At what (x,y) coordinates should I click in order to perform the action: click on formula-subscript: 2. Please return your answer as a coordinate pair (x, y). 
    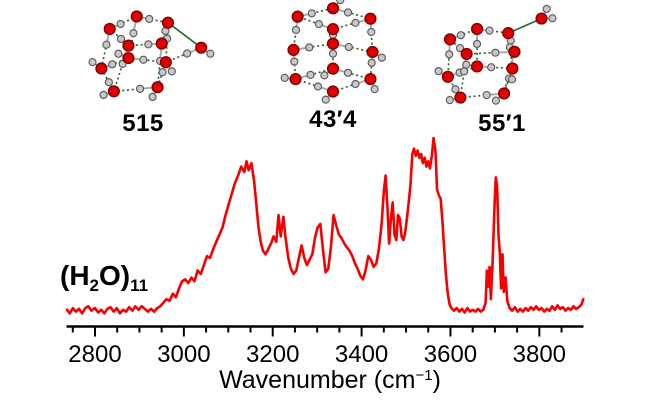
    Looking at the image, I should click on (94, 285).